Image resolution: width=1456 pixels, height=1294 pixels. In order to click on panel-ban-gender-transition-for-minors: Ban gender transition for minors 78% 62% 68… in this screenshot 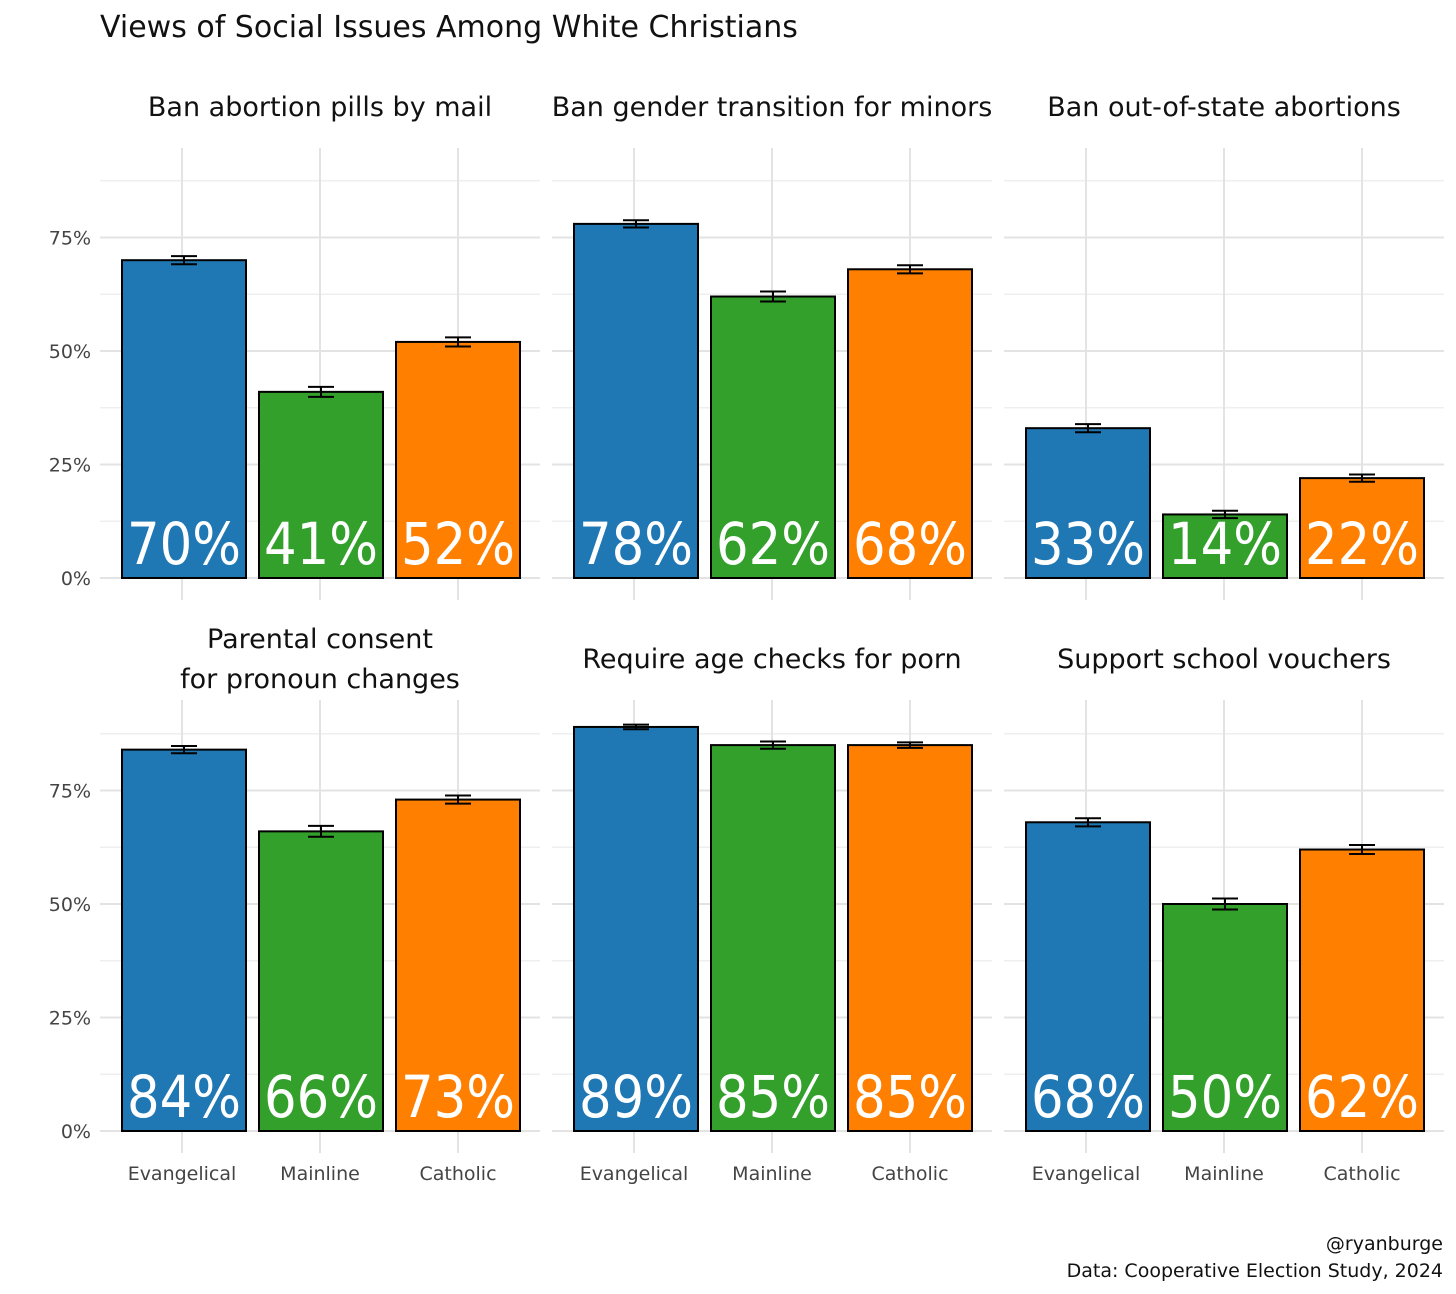, I will do `click(772, 346)`.